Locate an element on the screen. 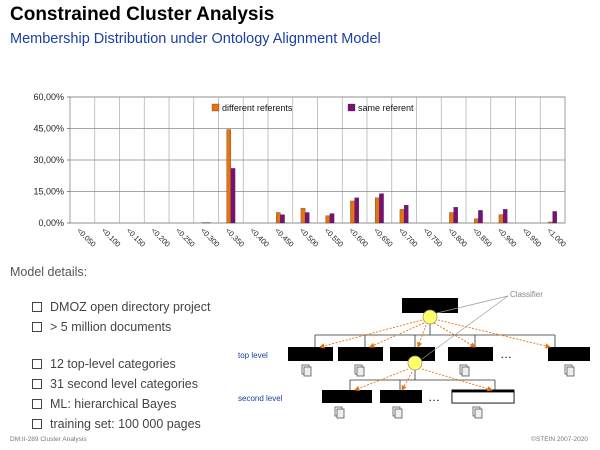 The height and width of the screenshot is (450, 600). slide-title: Constrained Cluster Analysis is located at coordinates (142, 14).